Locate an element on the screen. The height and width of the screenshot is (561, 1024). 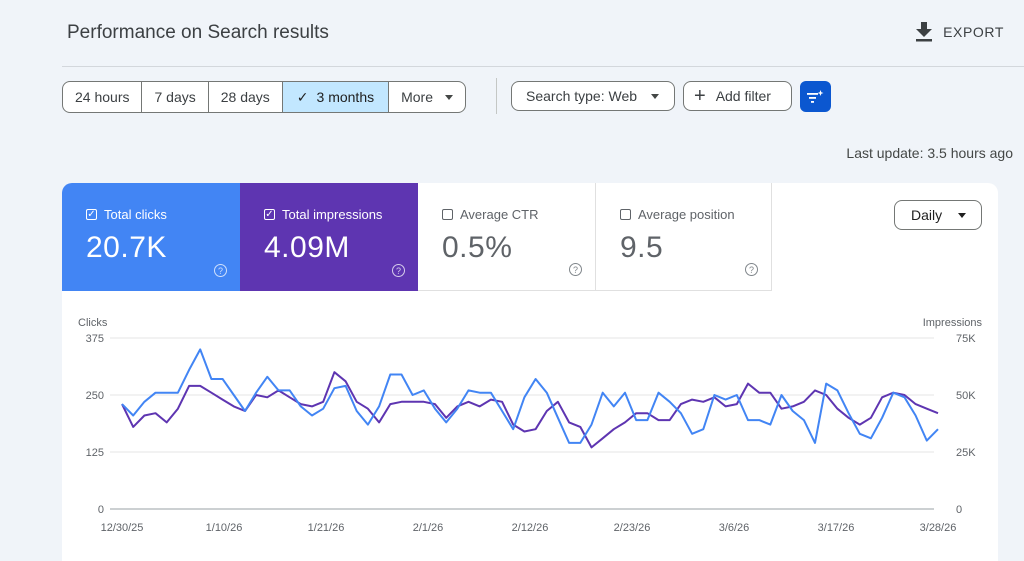
export-label: EXPORT is located at coordinates (973, 32).